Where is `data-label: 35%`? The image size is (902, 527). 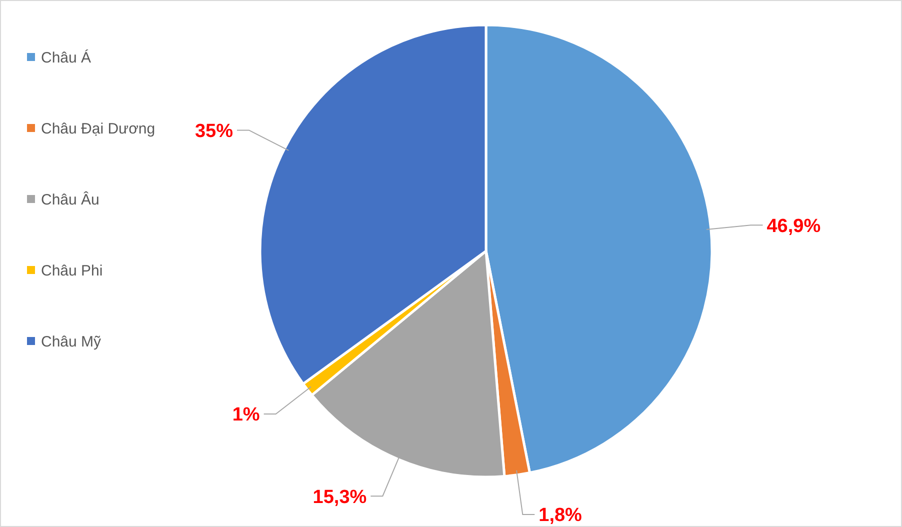 data-label: 35% is located at coordinates (214, 131).